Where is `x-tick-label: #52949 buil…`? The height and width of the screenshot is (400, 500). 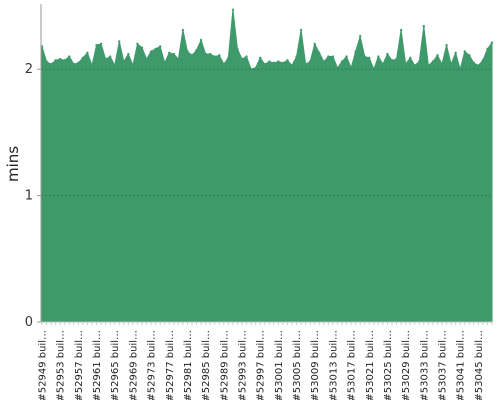
x-tick-label: #52949 buil… is located at coordinates (43, 365).